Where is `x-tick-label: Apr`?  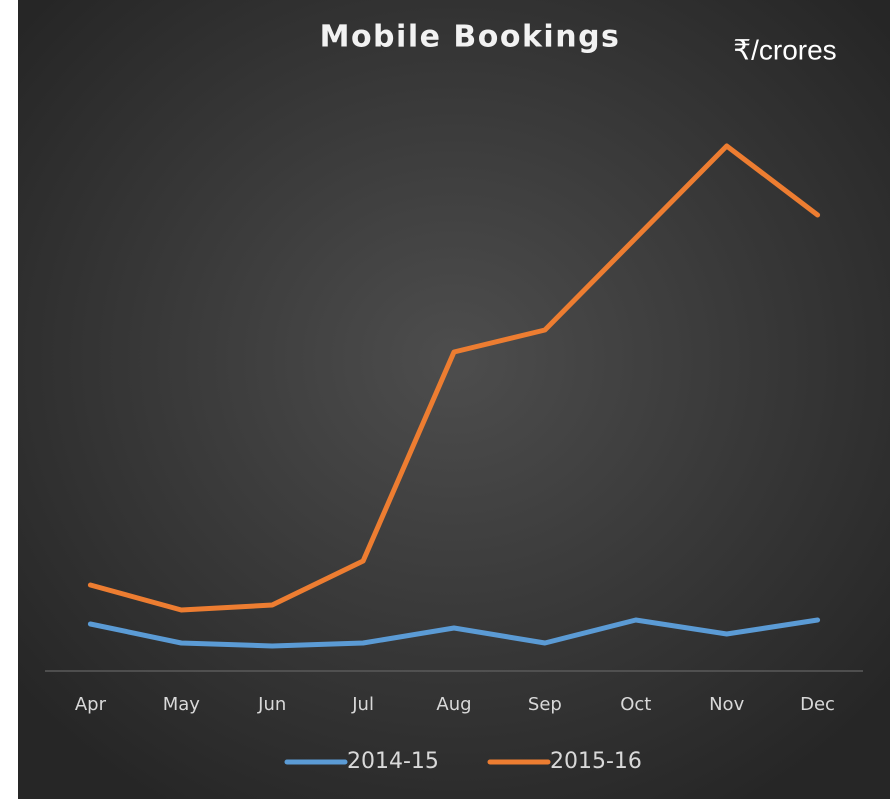
x-tick-label: Apr is located at coordinates (91, 704).